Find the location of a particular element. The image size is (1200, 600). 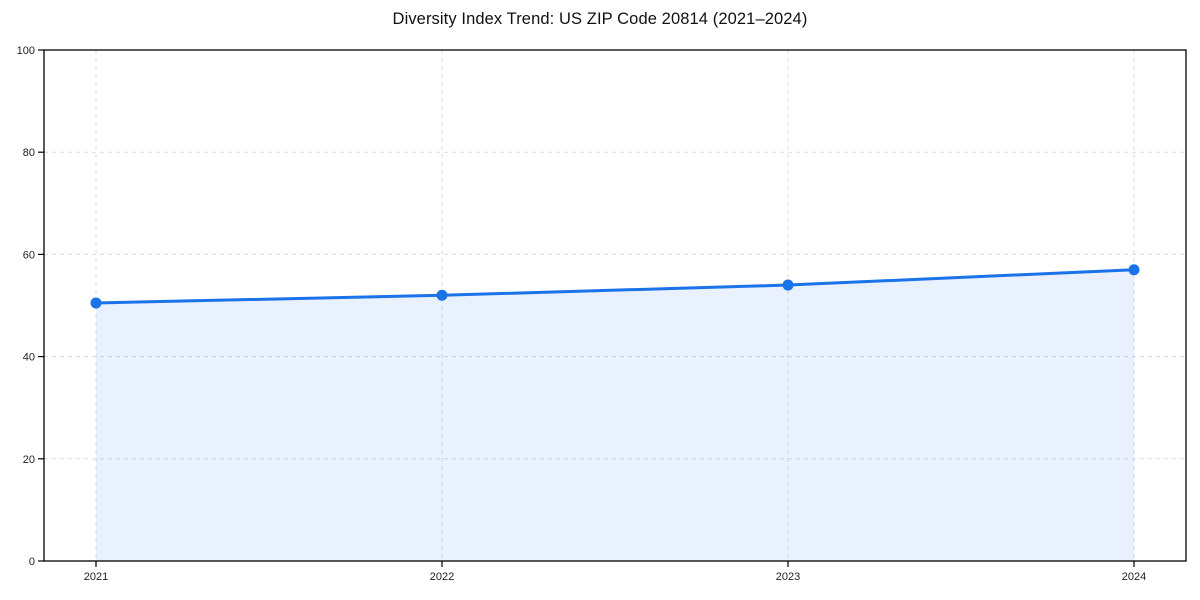

y-axis-tick-label: 40 is located at coordinates (29, 358).